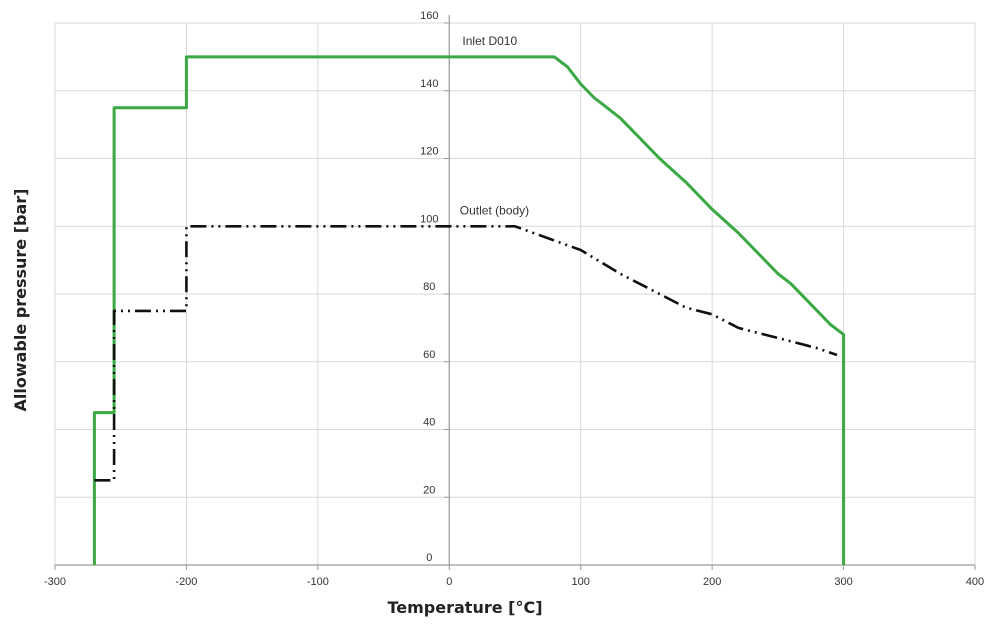 Image resolution: width=987 pixels, height=626 pixels. What do you see at coordinates (429, 152) in the screenshot?
I see `y-tick-label: 120` at bounding box center [429, 152].